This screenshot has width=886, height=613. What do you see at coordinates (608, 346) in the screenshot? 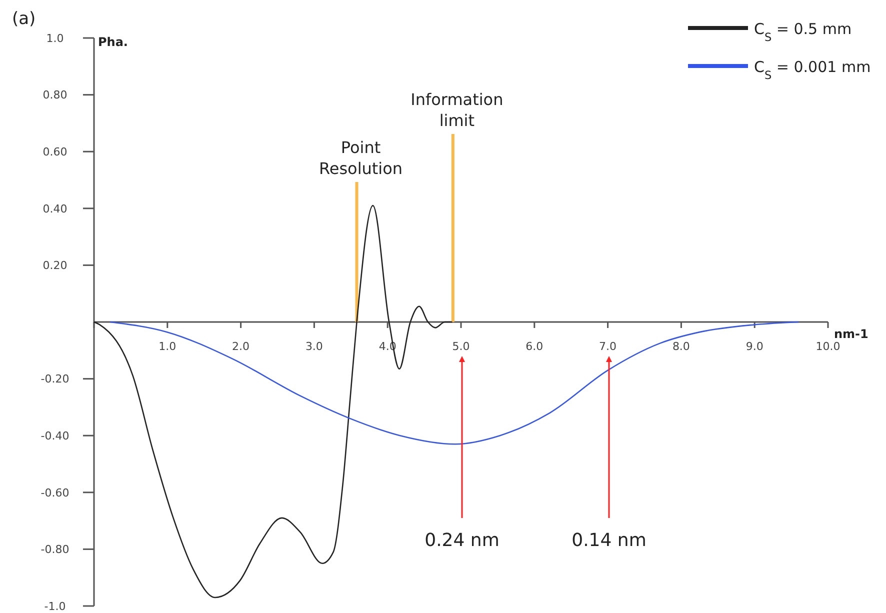
I see `x-tick-label: 7.0` at bounding box center [608, 346].